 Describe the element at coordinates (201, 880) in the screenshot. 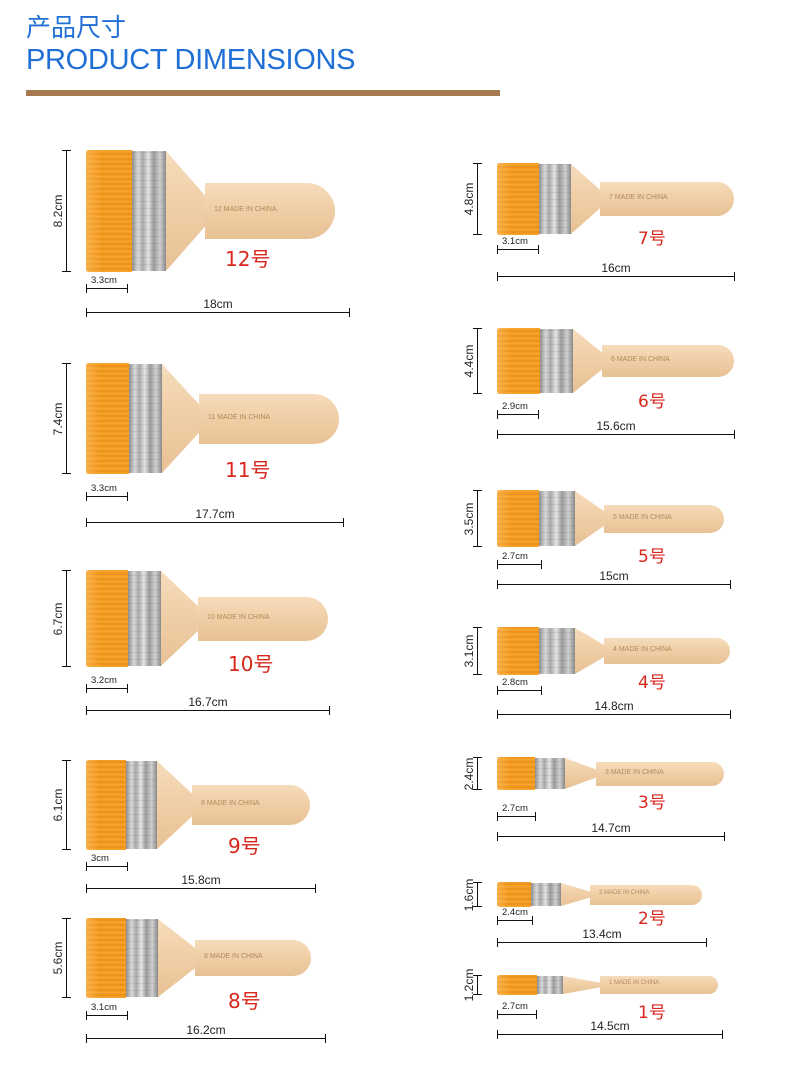

I see `length-dimension-label: 15.8cm` at that location.